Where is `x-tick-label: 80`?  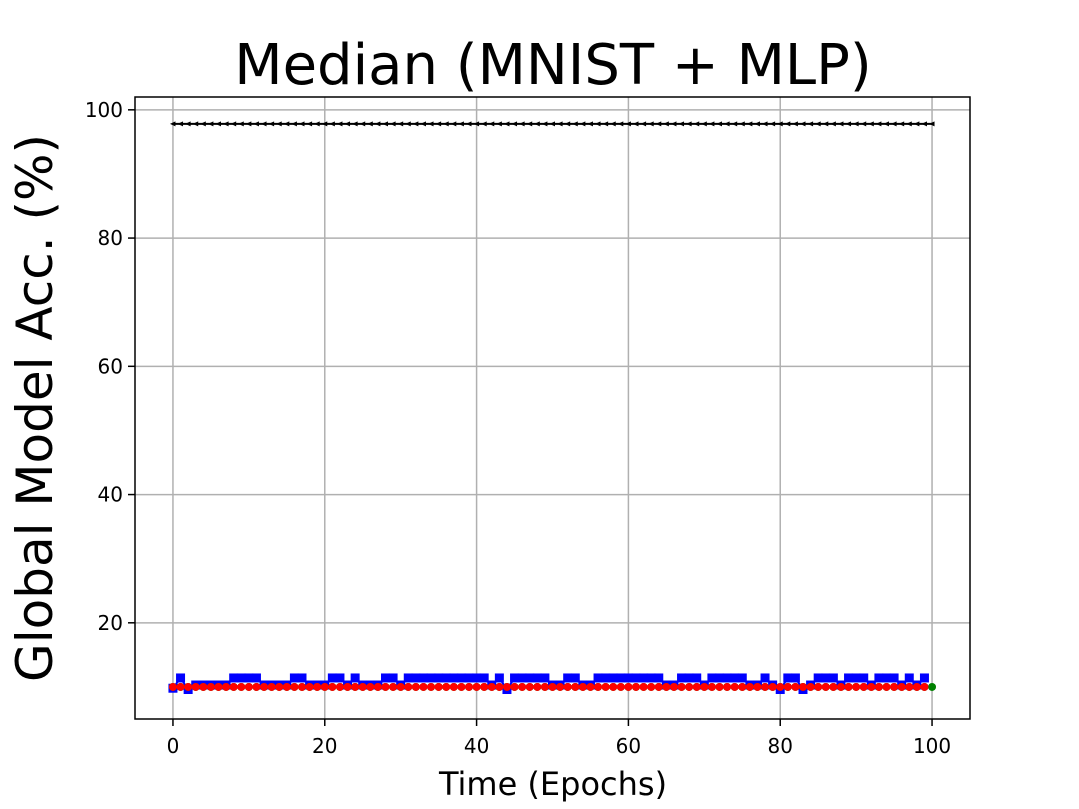
x-tick-label: 80 is located at coordinates (780, 746).